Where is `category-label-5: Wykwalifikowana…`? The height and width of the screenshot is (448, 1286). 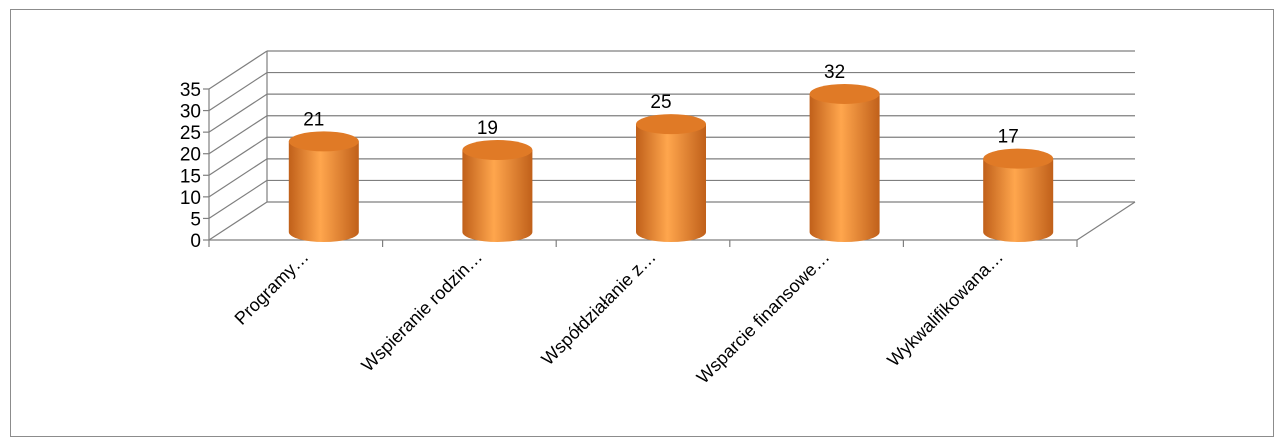 category-label-5: Wykwalifikowana… is located at coordinates (945, 309).